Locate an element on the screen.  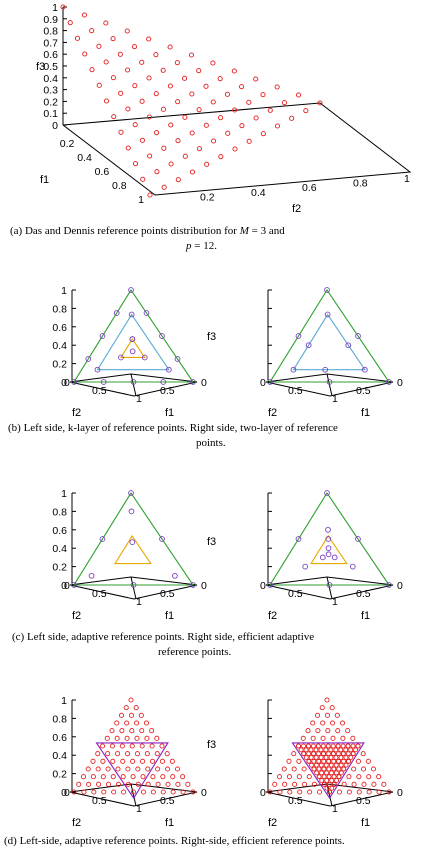
axis-label-f3: f3 is located at coordinates (211, 542).